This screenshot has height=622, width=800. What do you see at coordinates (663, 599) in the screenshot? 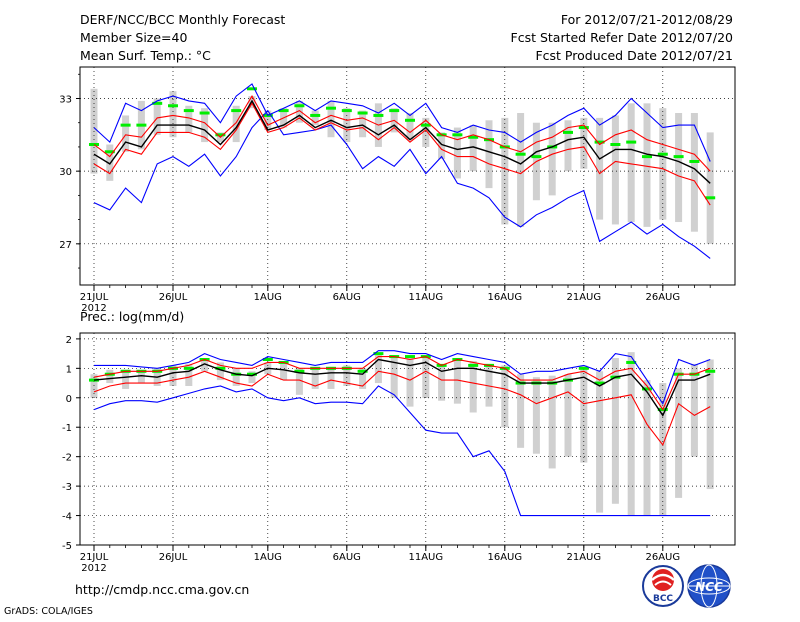
I see `bcc-logo-text: BCC` at bounding box center [663, 599].